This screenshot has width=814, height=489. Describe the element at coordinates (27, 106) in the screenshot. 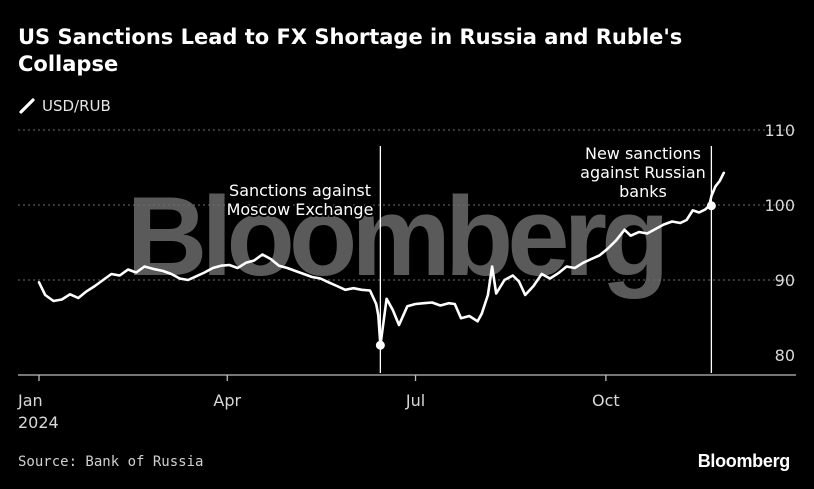

I see `diagonal-line-icon` at that location.